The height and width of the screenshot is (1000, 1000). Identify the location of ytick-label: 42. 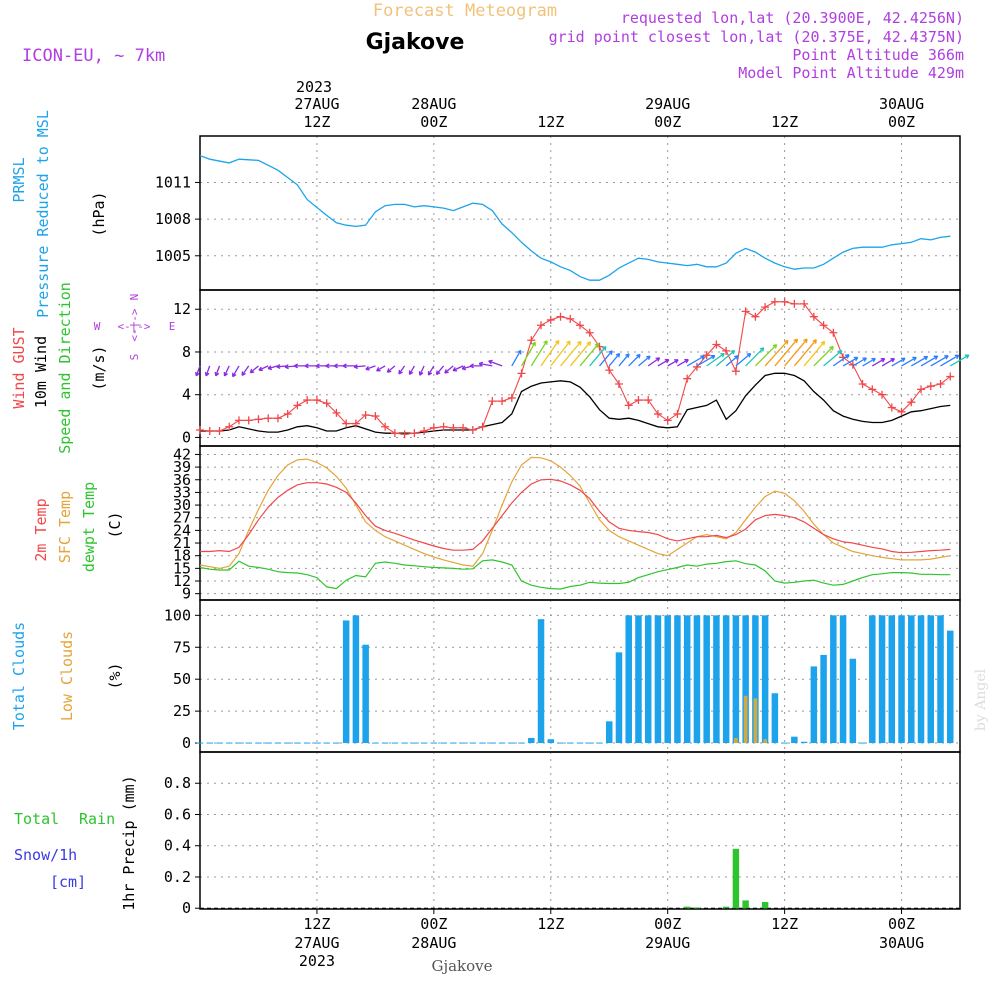
(182, 454).